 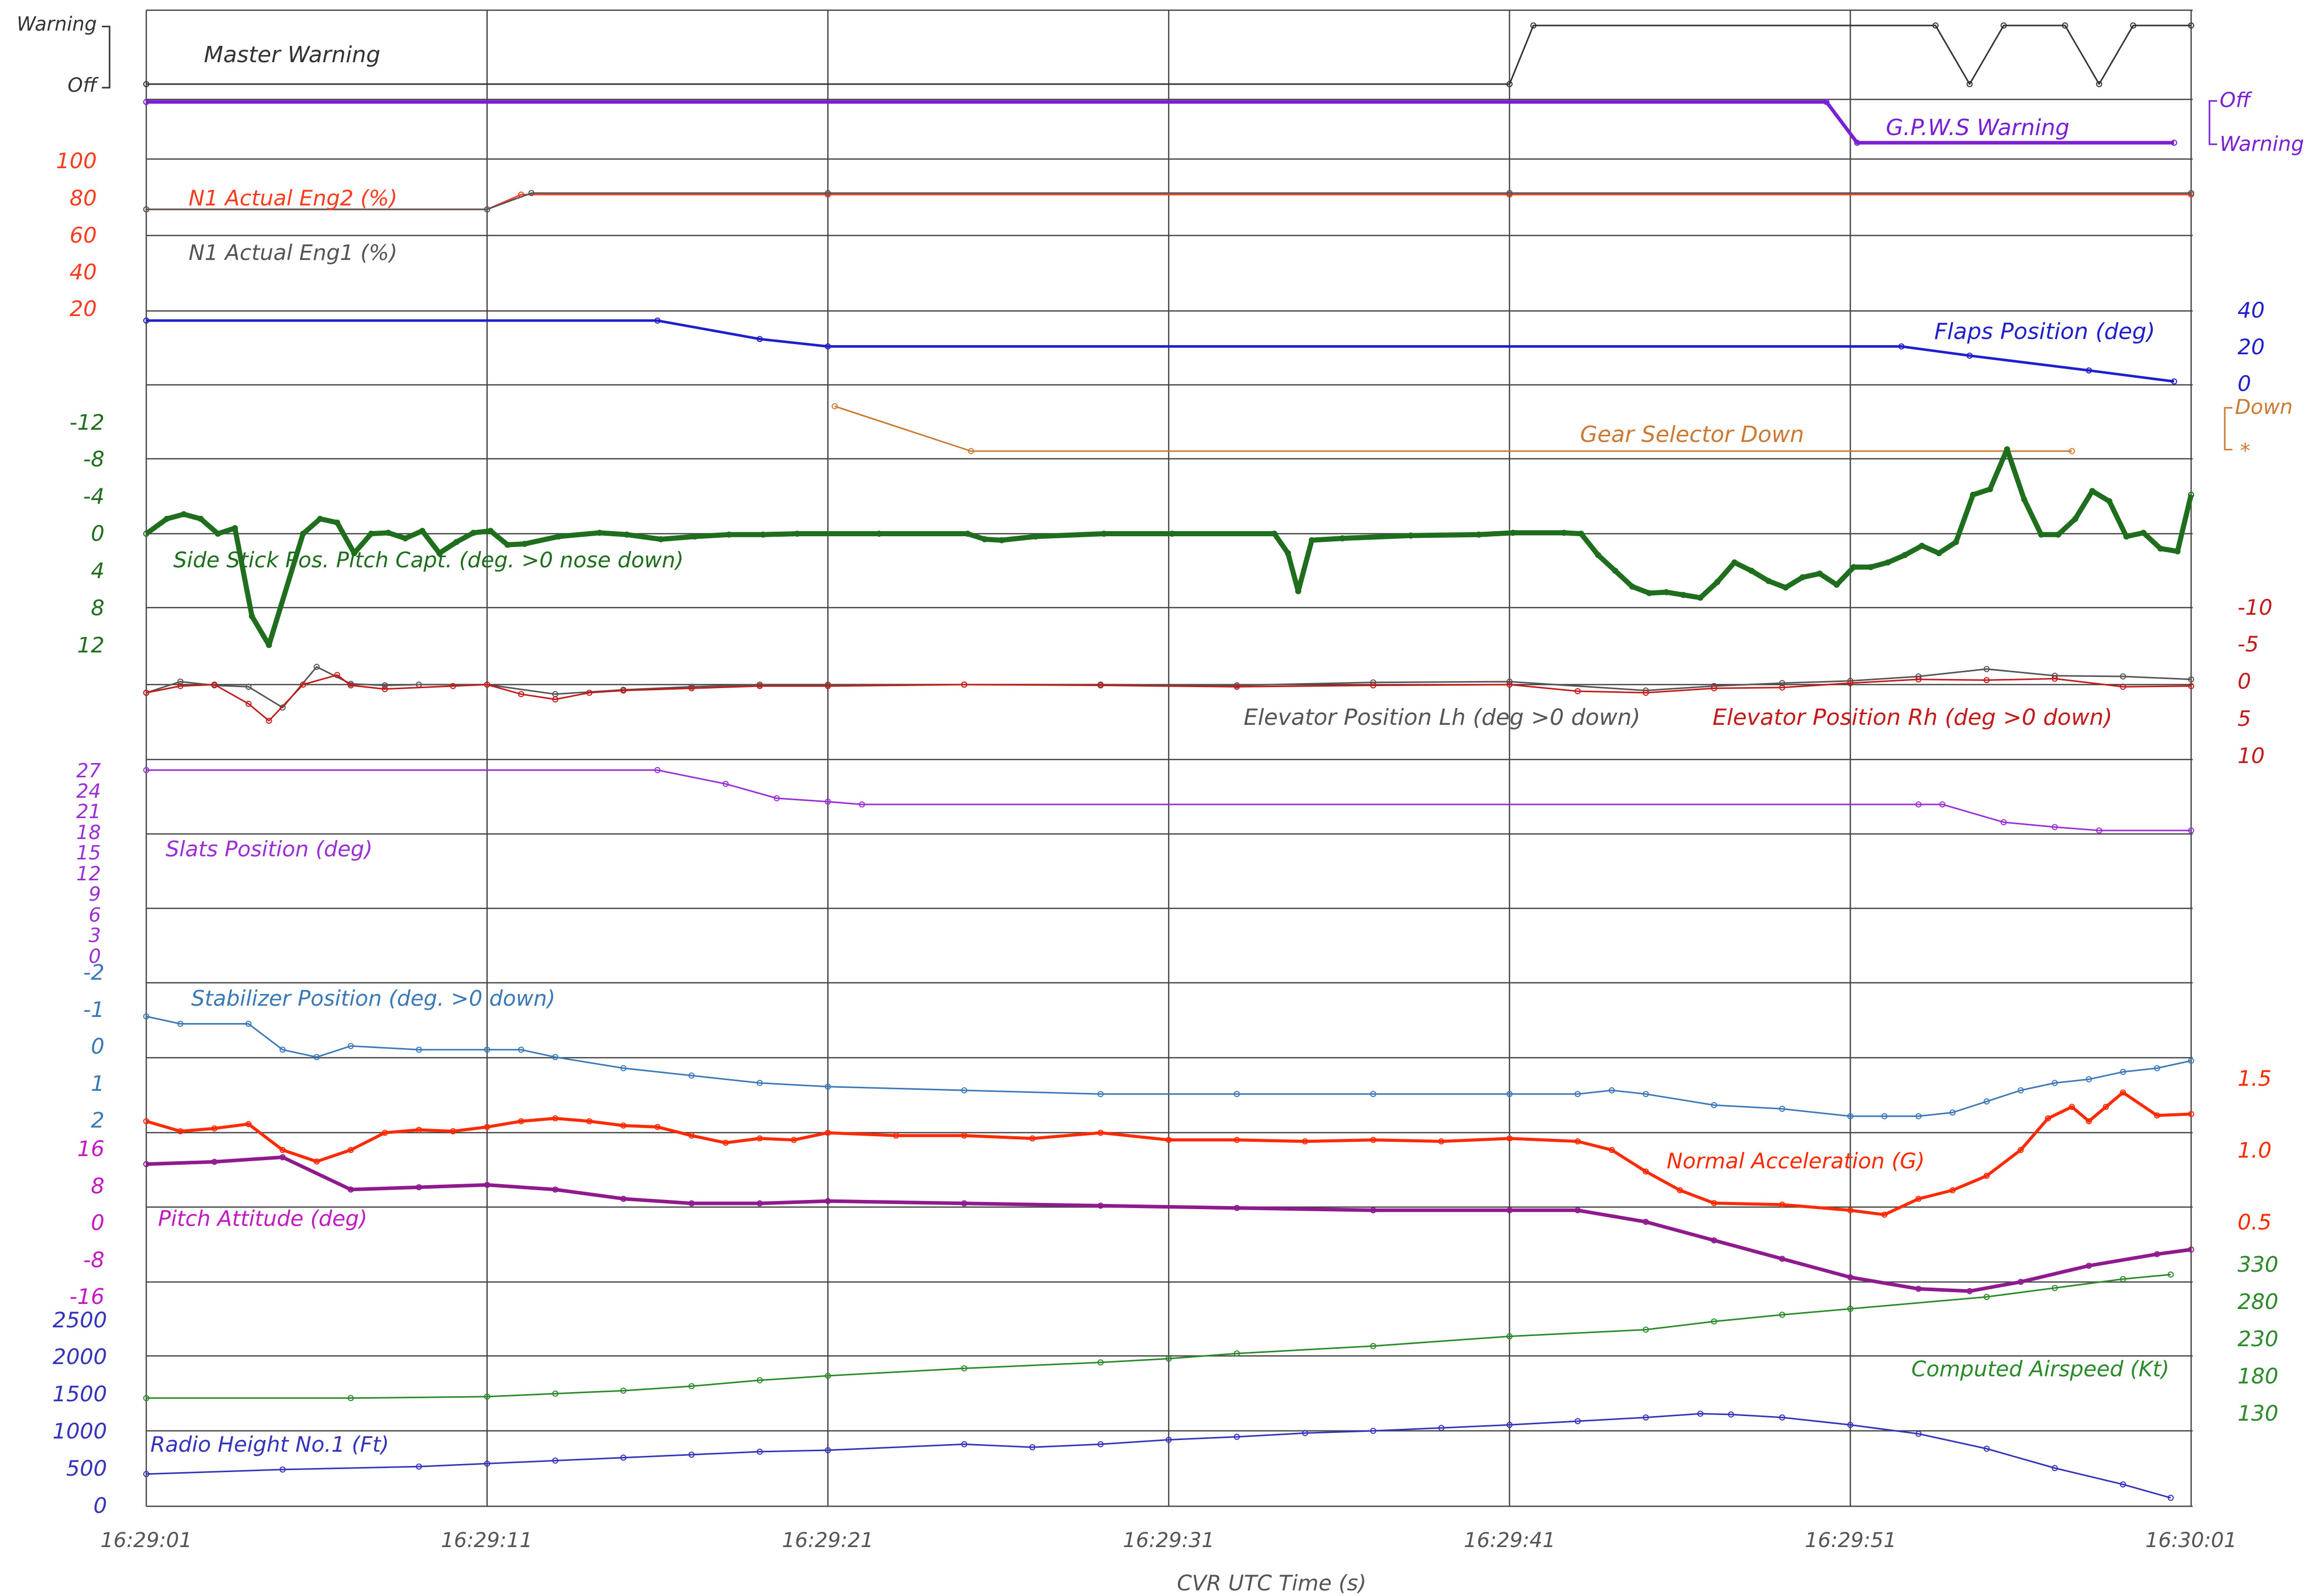 I want to click on x-tick-6: 16:30:01, so click(x=2191, y=1540).